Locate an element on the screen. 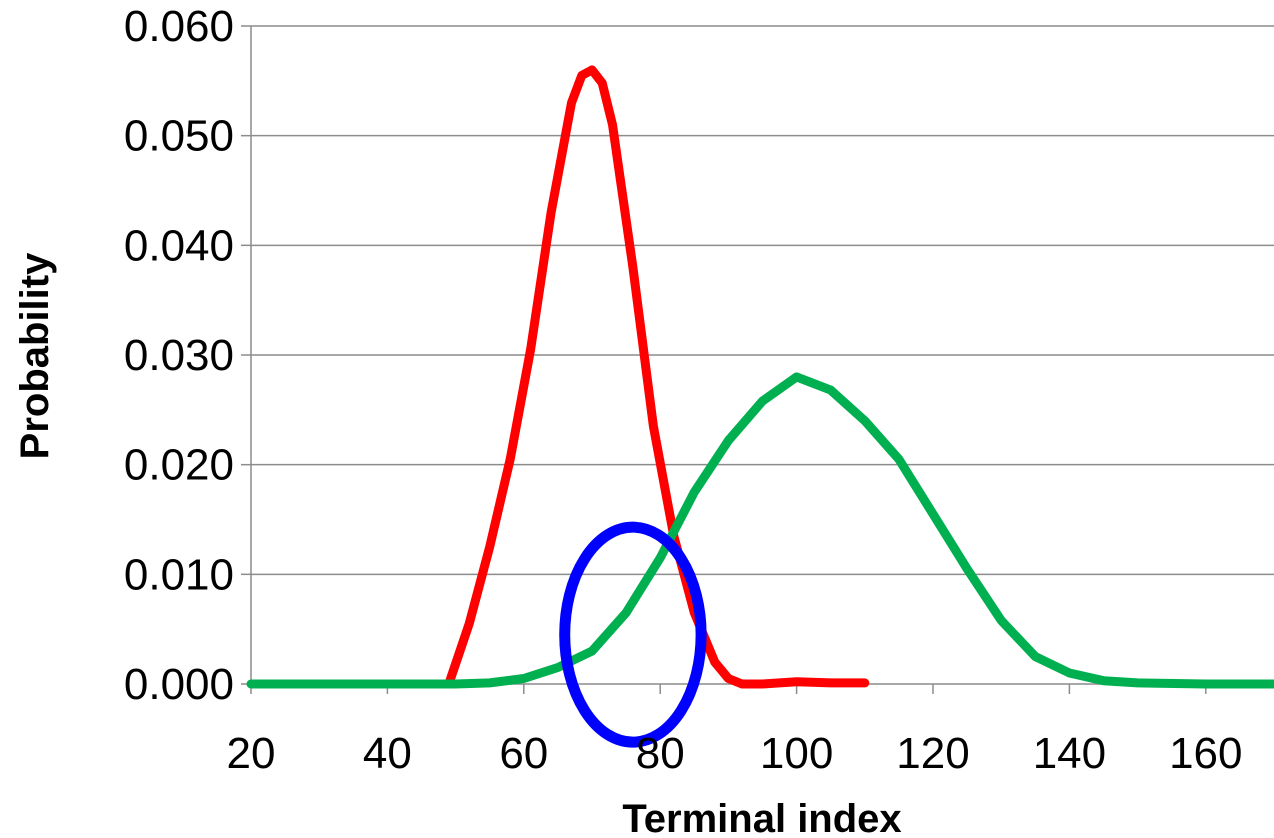  annotations is located at coordinates (633, 634).